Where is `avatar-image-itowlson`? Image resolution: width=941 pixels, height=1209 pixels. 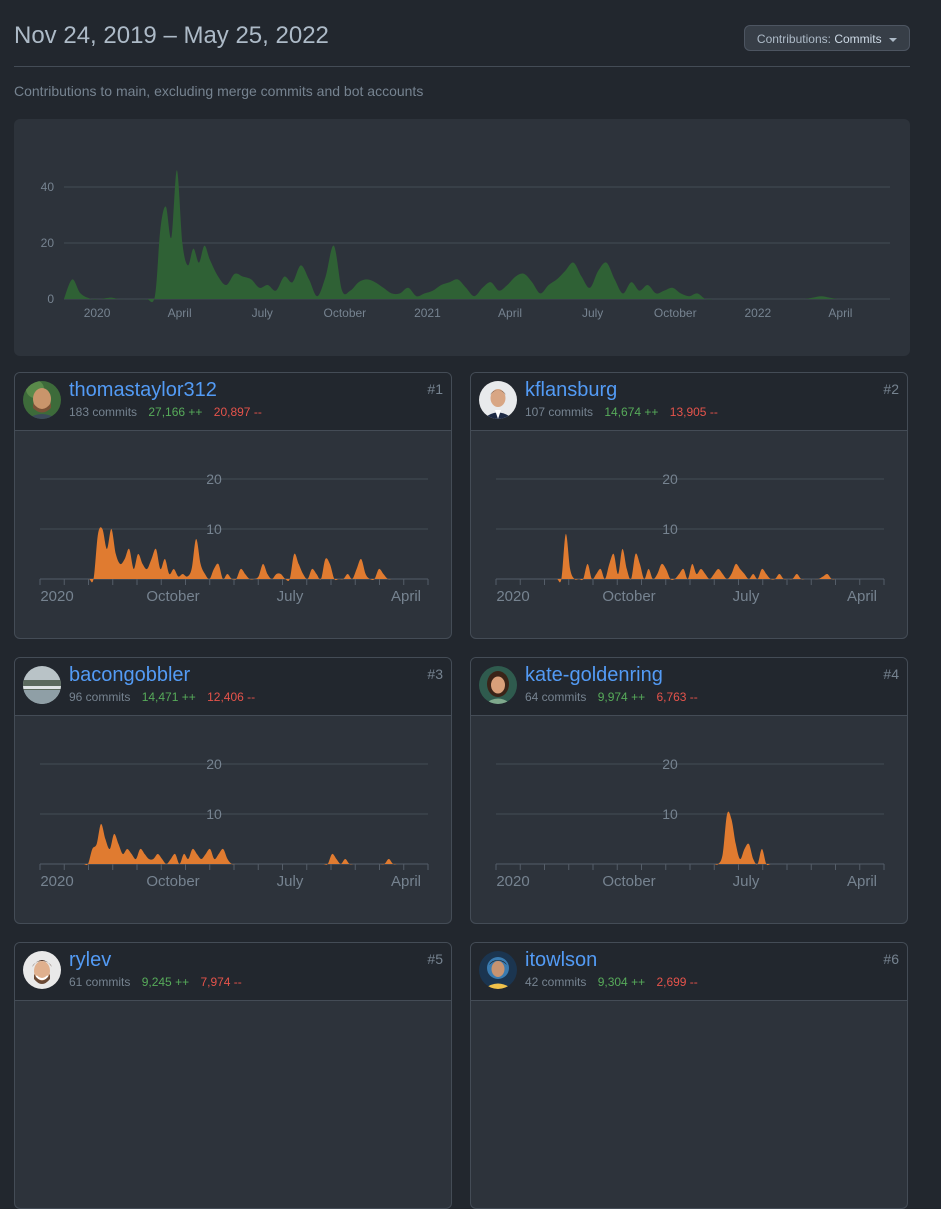
avatar-image-itowlson is located at coordinates (498, 970).